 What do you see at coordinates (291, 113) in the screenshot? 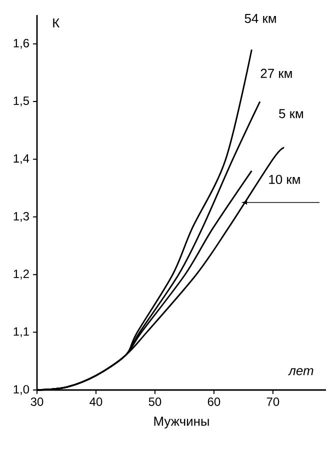
I see `text: 5 км` at bounding box center [291, 113].